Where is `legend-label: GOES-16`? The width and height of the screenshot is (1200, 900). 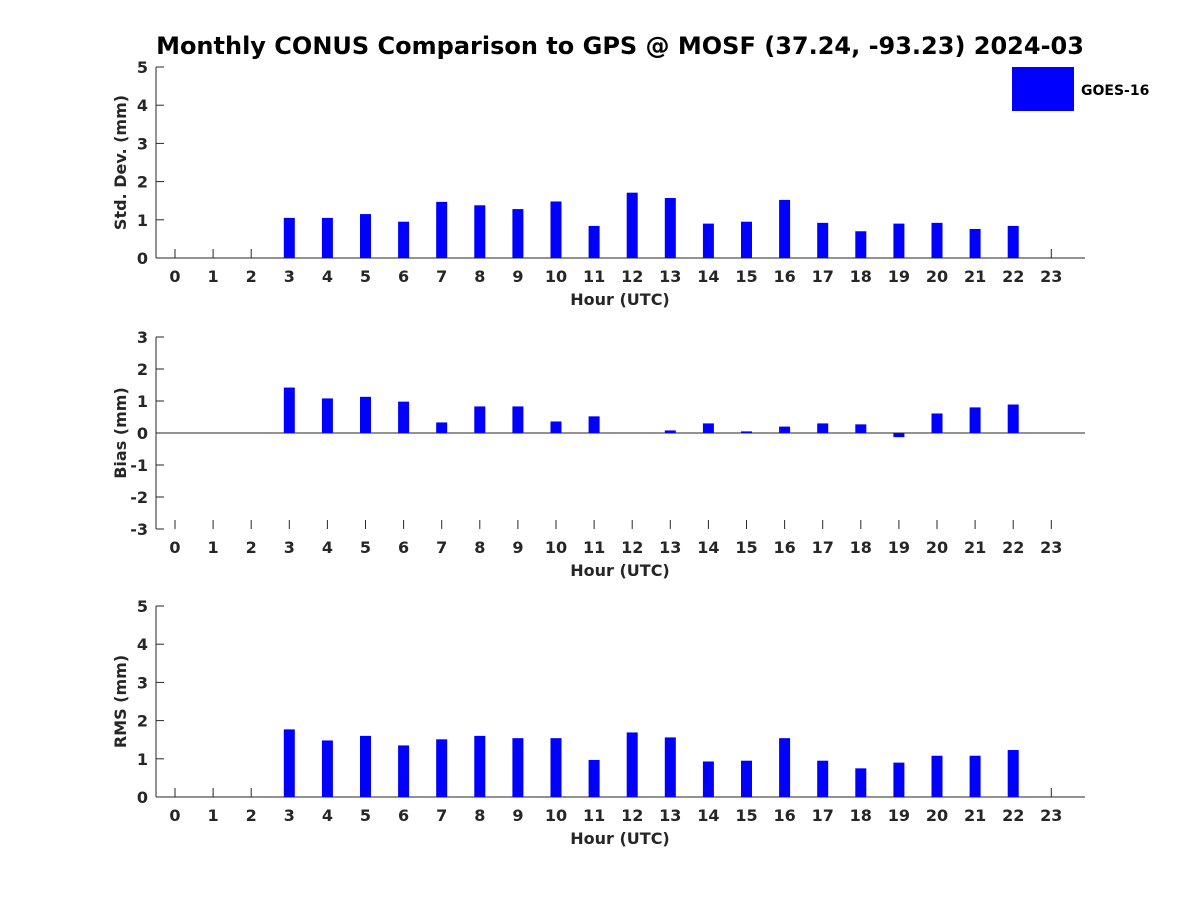 legend-label: GOES-16 is located at coordinates (1115, 91).